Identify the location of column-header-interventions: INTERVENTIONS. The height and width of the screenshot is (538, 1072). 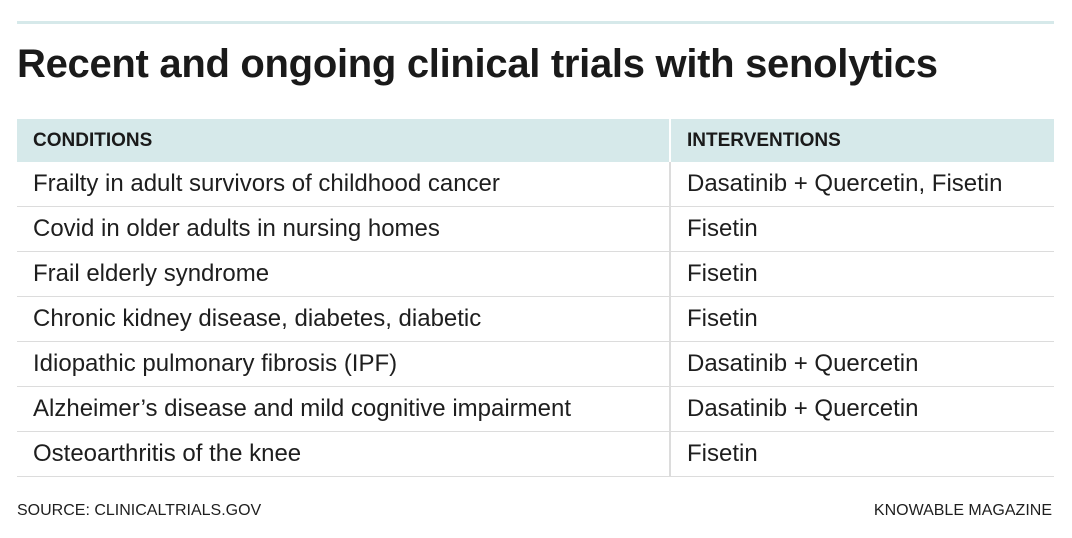
(861, 140).